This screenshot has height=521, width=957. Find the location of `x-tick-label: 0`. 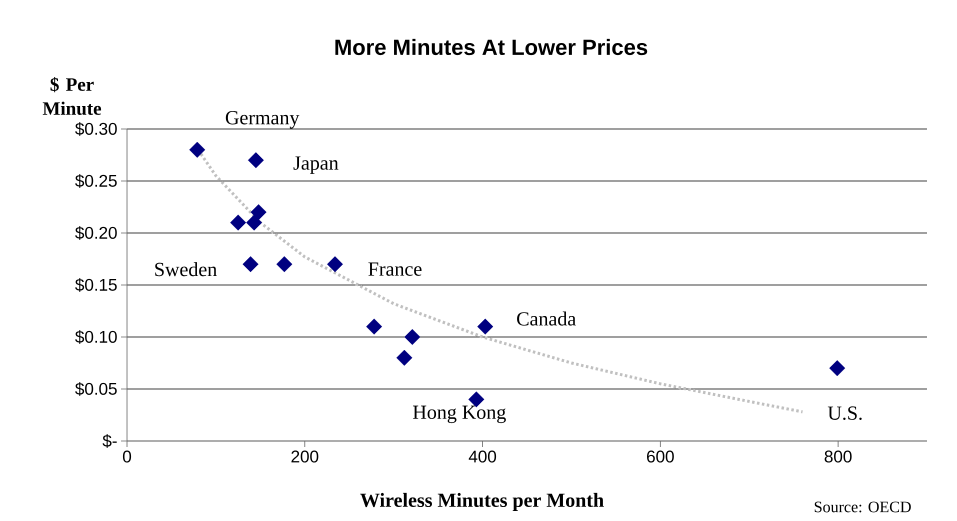

x-tick-label: 0 is located at coordinates (127, 456).